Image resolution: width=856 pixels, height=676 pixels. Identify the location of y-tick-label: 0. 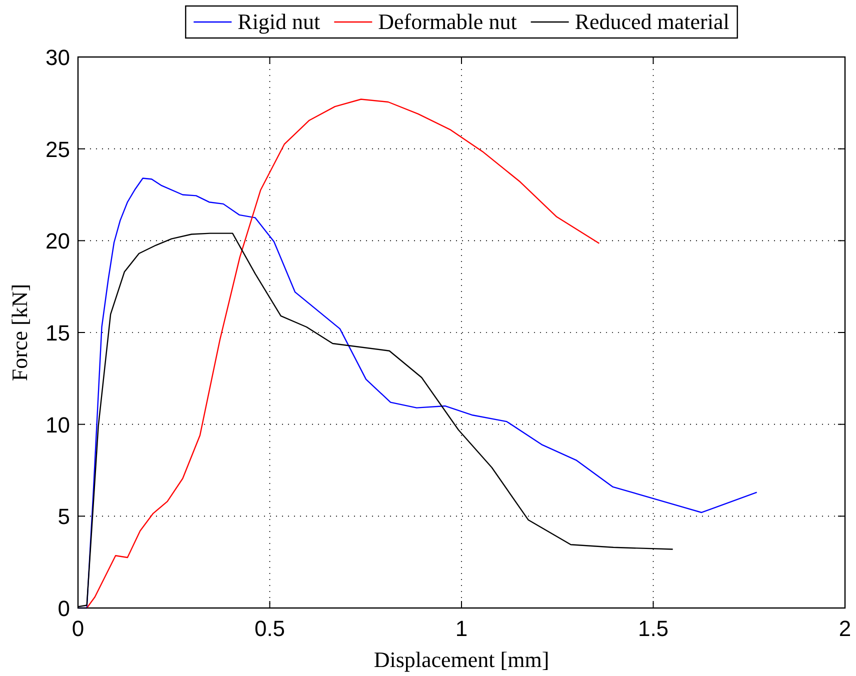
(64, 608).